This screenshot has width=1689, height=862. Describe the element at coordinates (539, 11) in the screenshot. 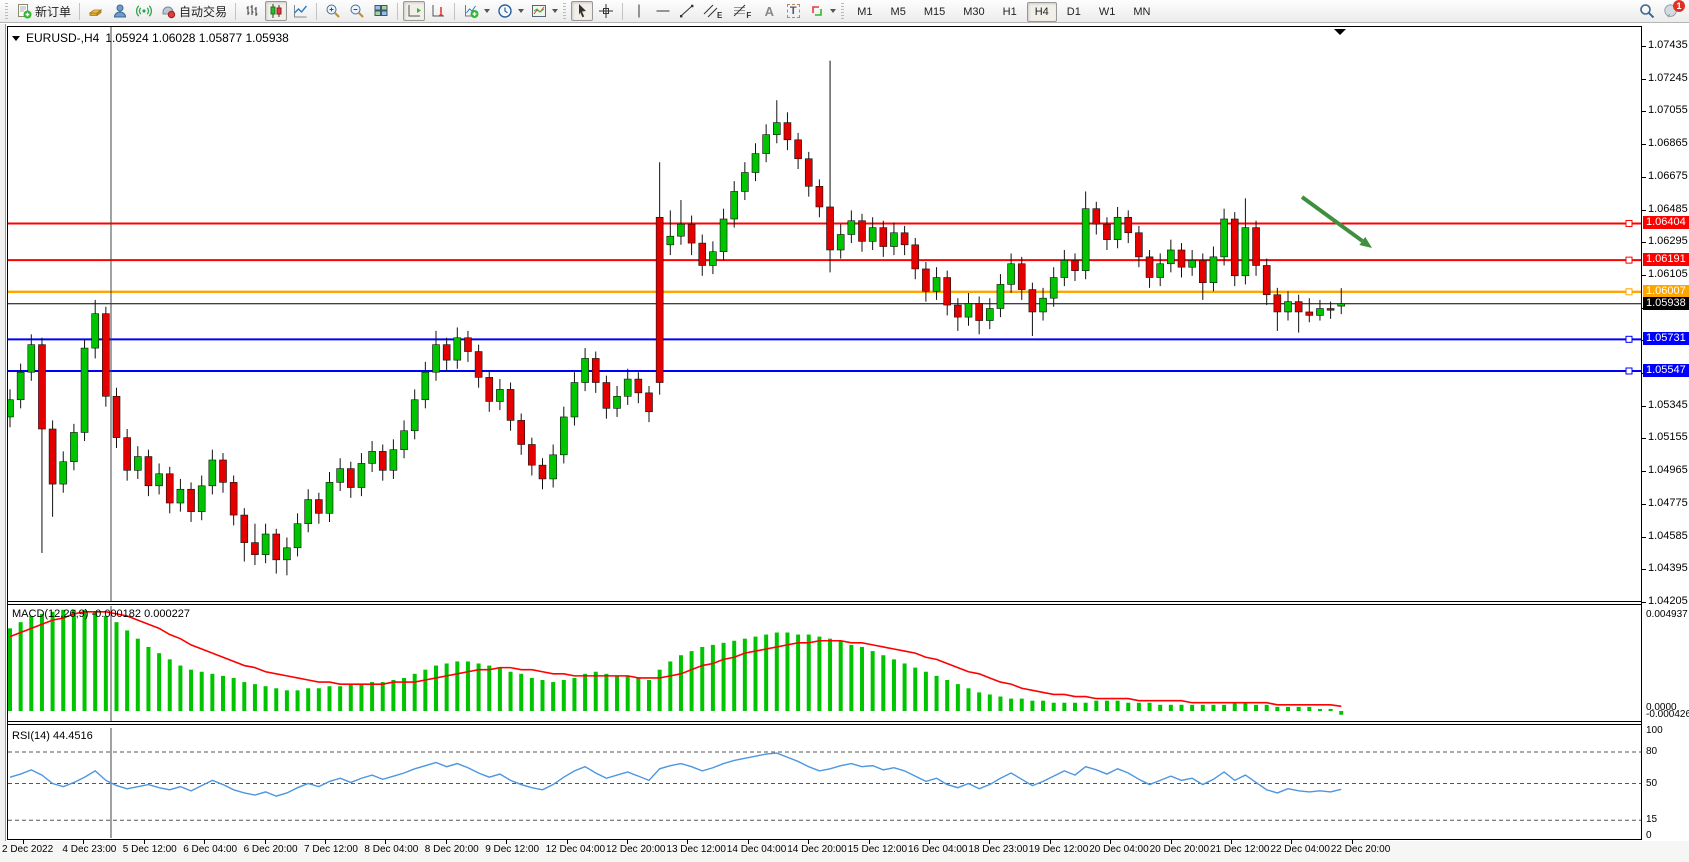

I see `templates-button` at that location.